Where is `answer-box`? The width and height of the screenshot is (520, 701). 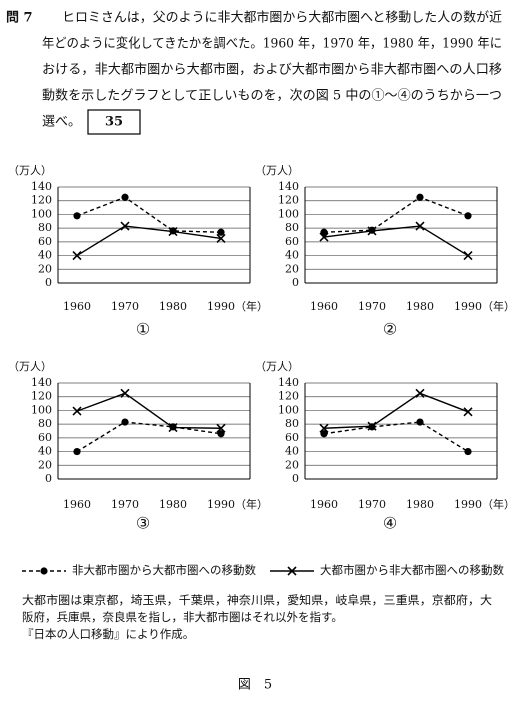 answer-box is located at coordinates (114, 122).